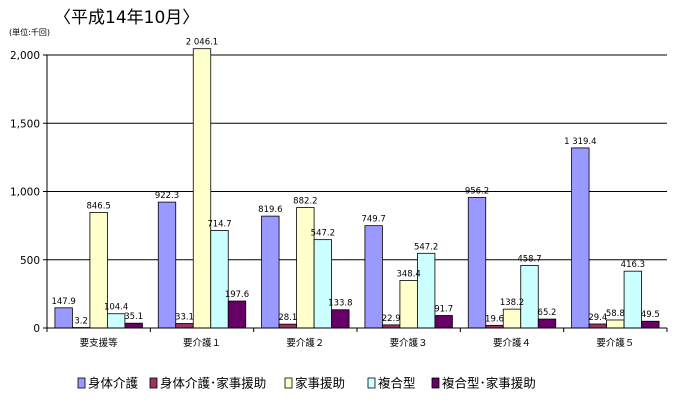 This screenshot has width=679, height=408. Describe the element at coordinates (133, 317) in the screenshot. I see `data-label: 35.1` at that location.